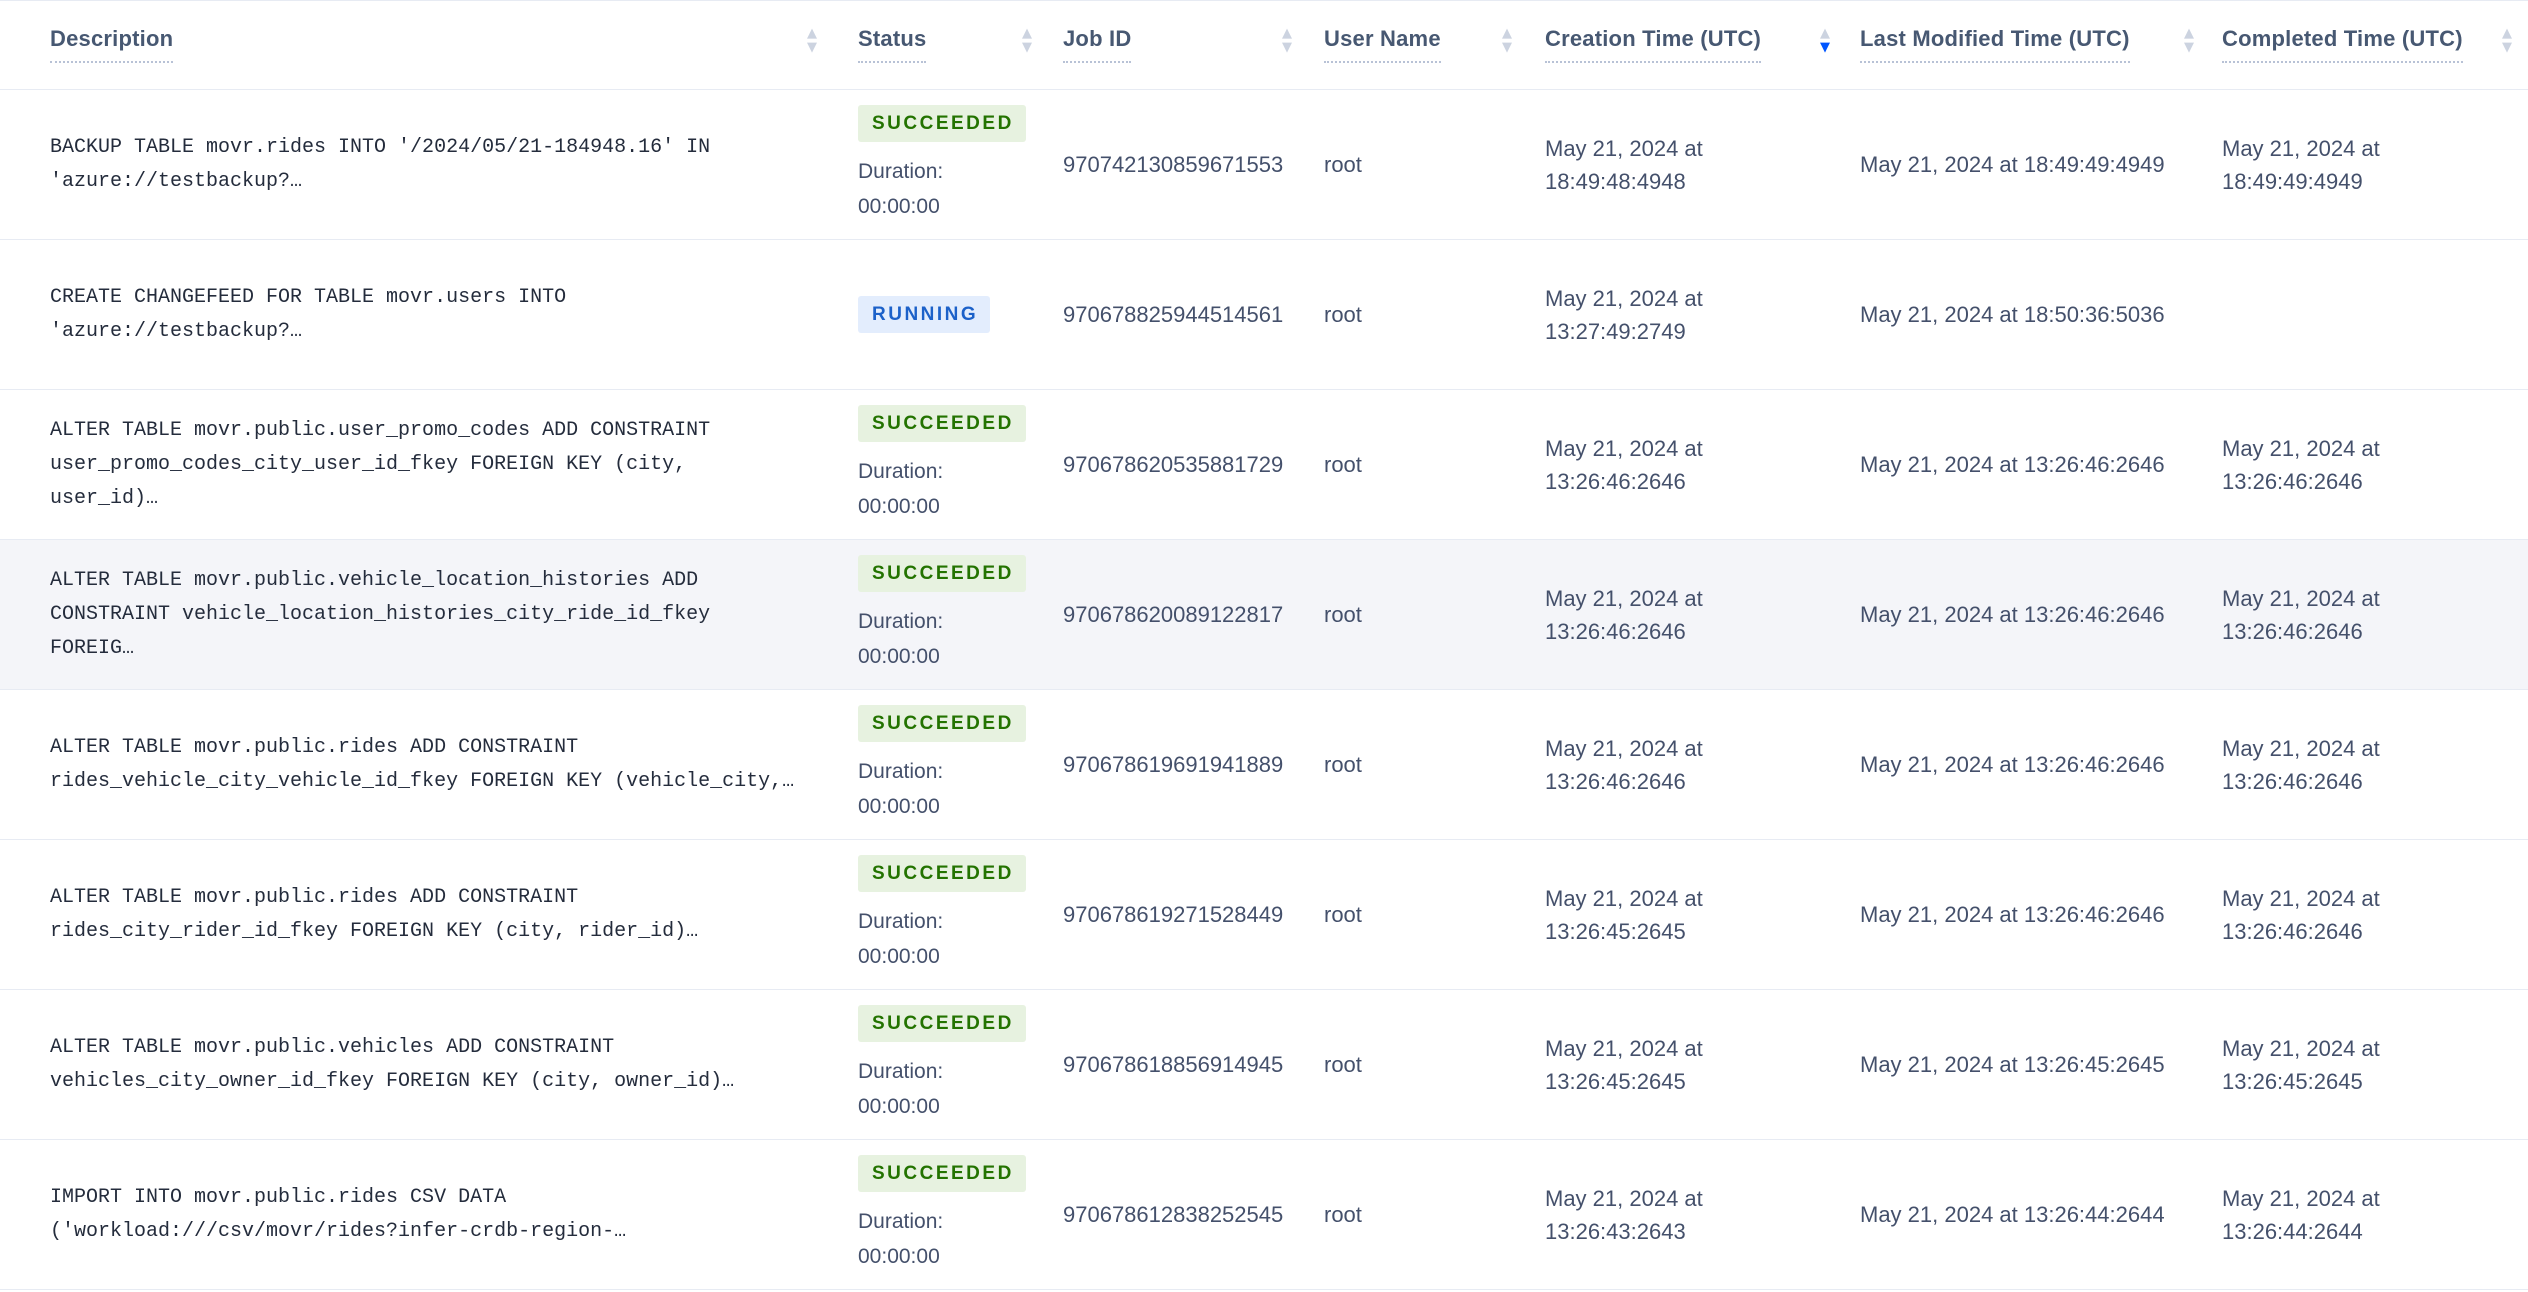 This screenshot has height=1292, width=2528. I want to click on last-modified-time: May 21, 2024 at 13:26:44:2644, so click(2012, 1214).